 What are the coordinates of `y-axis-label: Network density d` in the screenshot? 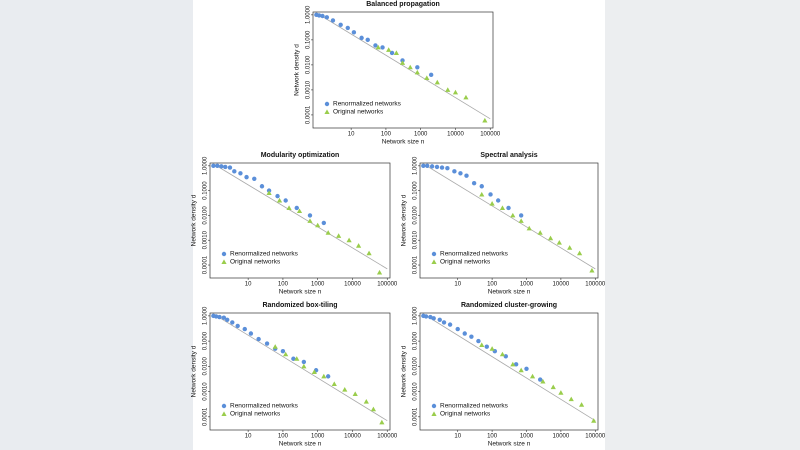 It's located at (194, 220).